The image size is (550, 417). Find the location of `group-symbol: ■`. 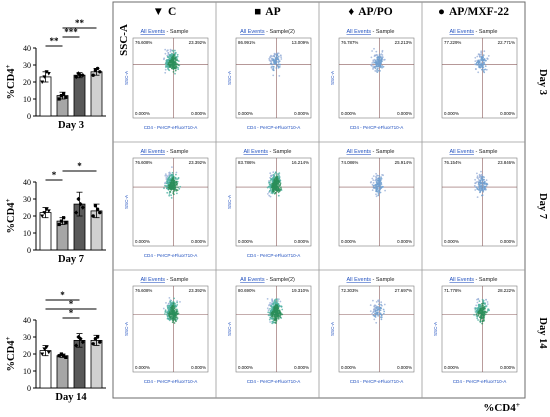

group-symbol: ■ is located at coordinates (257, 12).